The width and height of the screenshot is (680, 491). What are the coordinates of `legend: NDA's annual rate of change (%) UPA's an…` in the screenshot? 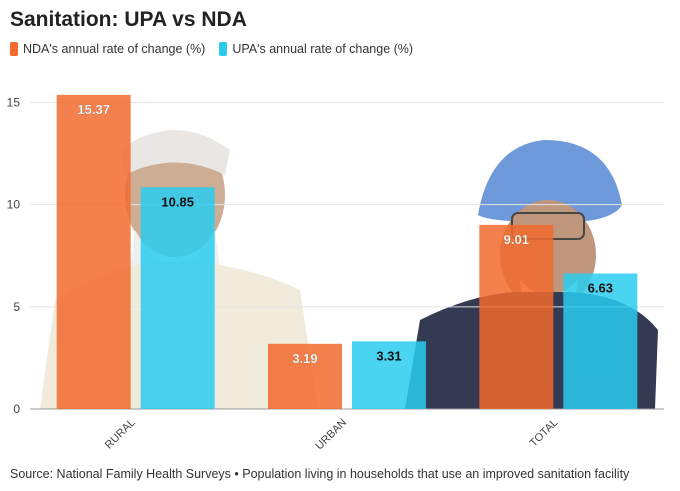 It's located at (218, 49).